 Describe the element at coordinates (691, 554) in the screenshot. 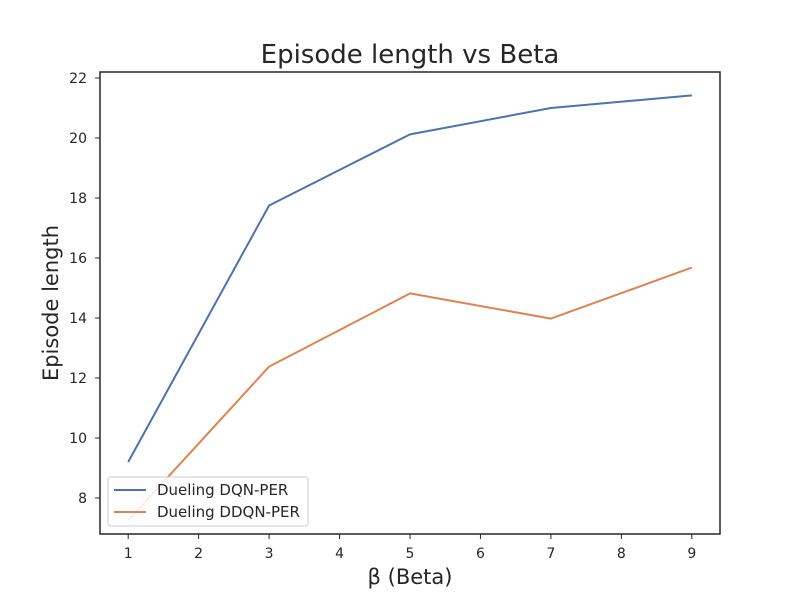

I see `x-tick-label: 9` at that location.